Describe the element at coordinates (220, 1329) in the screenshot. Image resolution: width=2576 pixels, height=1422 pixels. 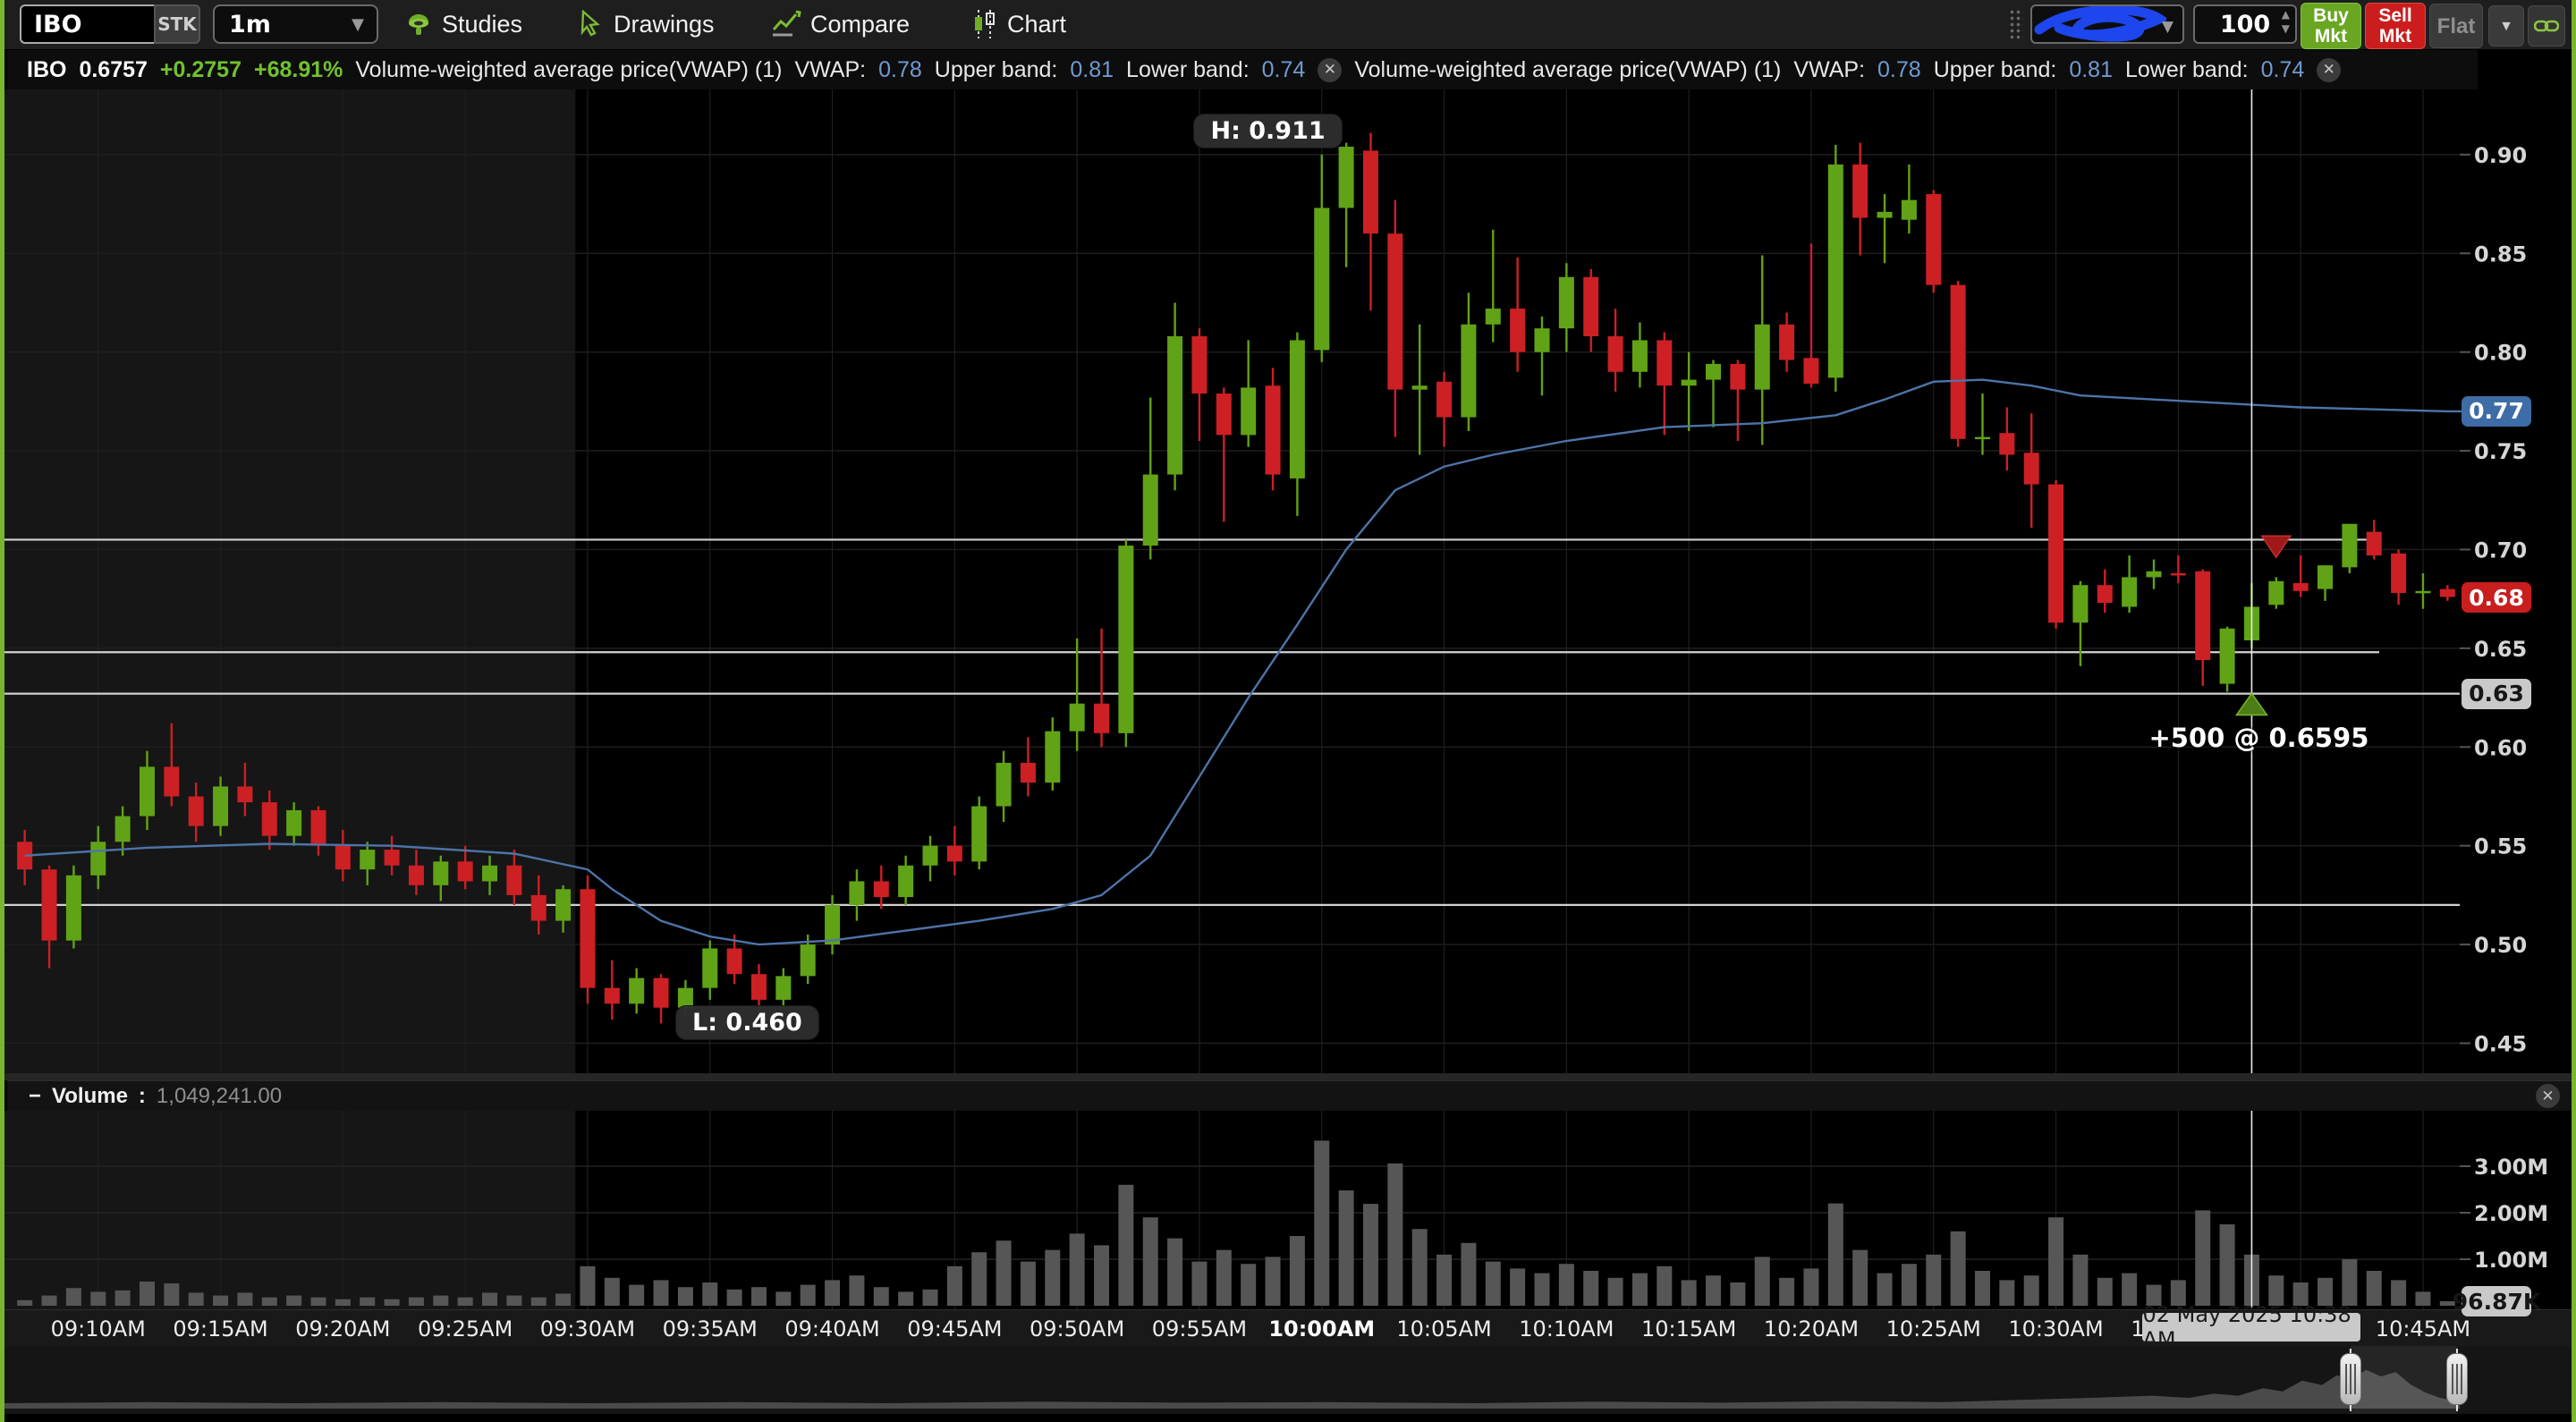
I see `time-tick-label: 09:15AM` at that location.